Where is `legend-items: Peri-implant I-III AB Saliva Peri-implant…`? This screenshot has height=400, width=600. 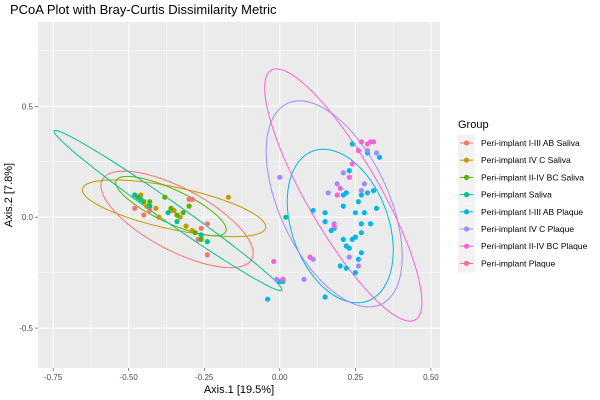
legend-items: Peri-implant I-III AB Saliva Peri-implant… is located at coordinates (523, 204).